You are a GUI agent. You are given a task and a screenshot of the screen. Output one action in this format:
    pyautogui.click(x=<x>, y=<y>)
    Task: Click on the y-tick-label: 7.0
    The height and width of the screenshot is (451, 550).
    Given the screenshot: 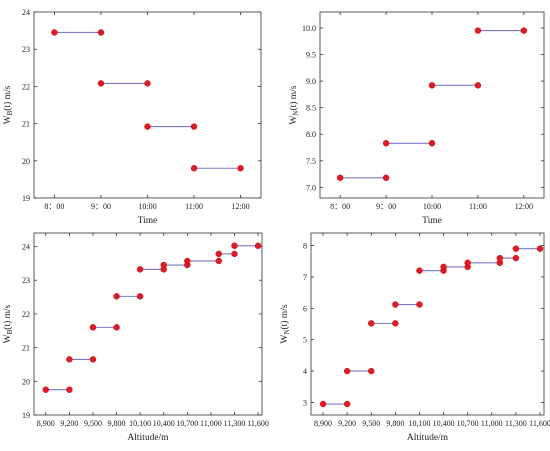 What is the action you would take?
    pyautogui.click(x=311, y=187)
    